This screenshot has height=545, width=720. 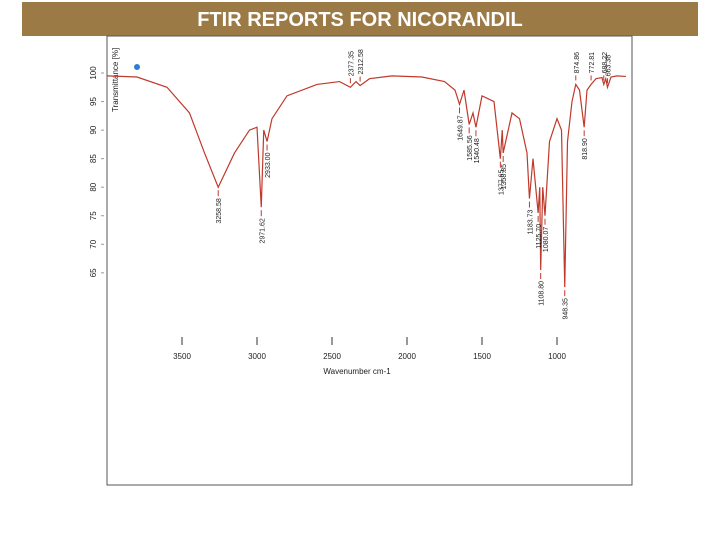 What do you see at coordinates (605, 63) in the screenshot?
I see `peak-label: 688.22` at bounding box center [605, 63].